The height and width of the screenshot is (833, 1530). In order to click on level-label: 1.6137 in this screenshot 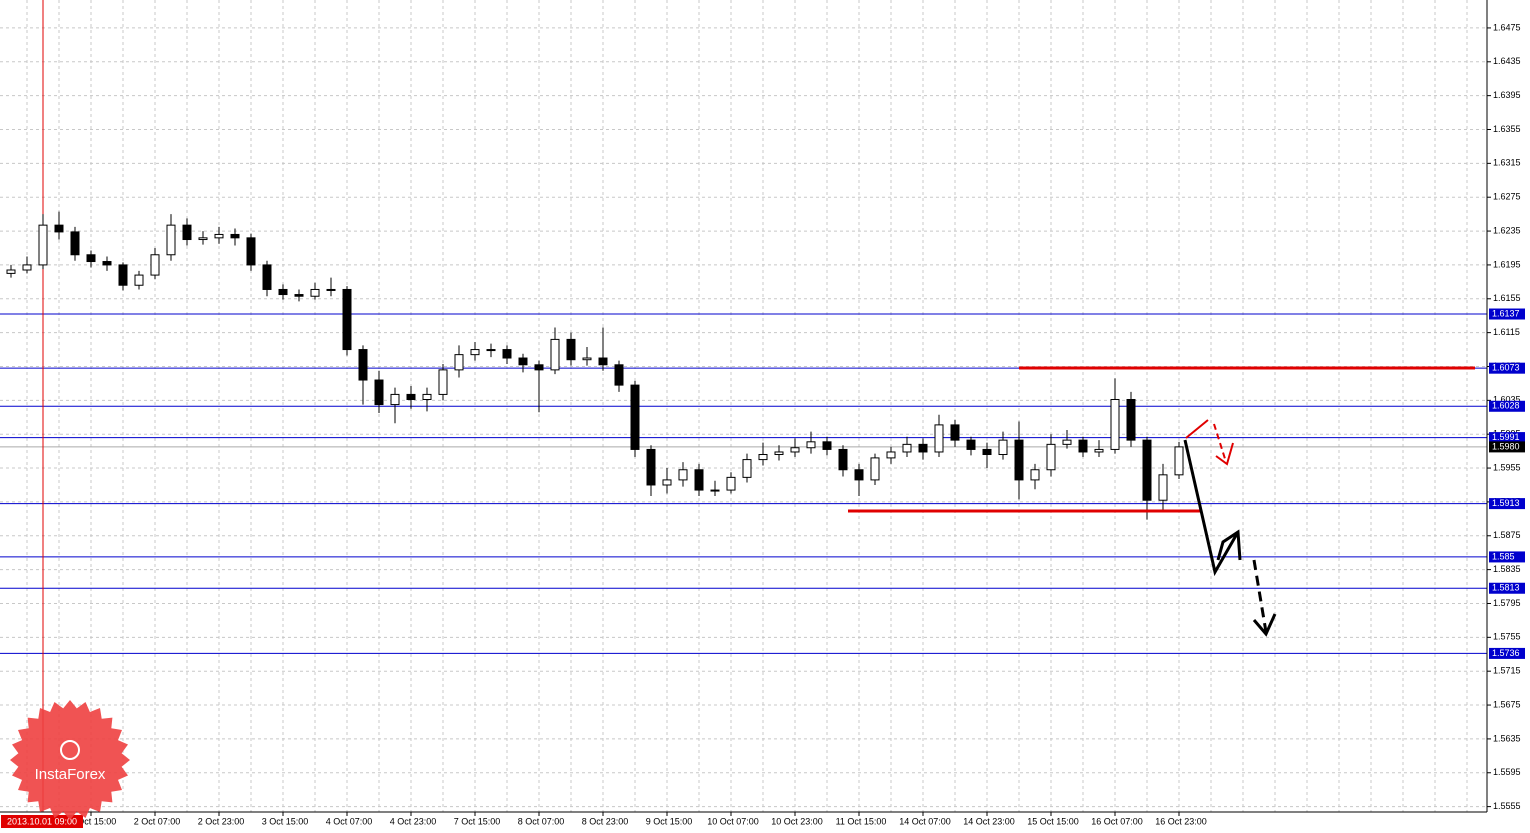, I will do `click(1506, 313)`.